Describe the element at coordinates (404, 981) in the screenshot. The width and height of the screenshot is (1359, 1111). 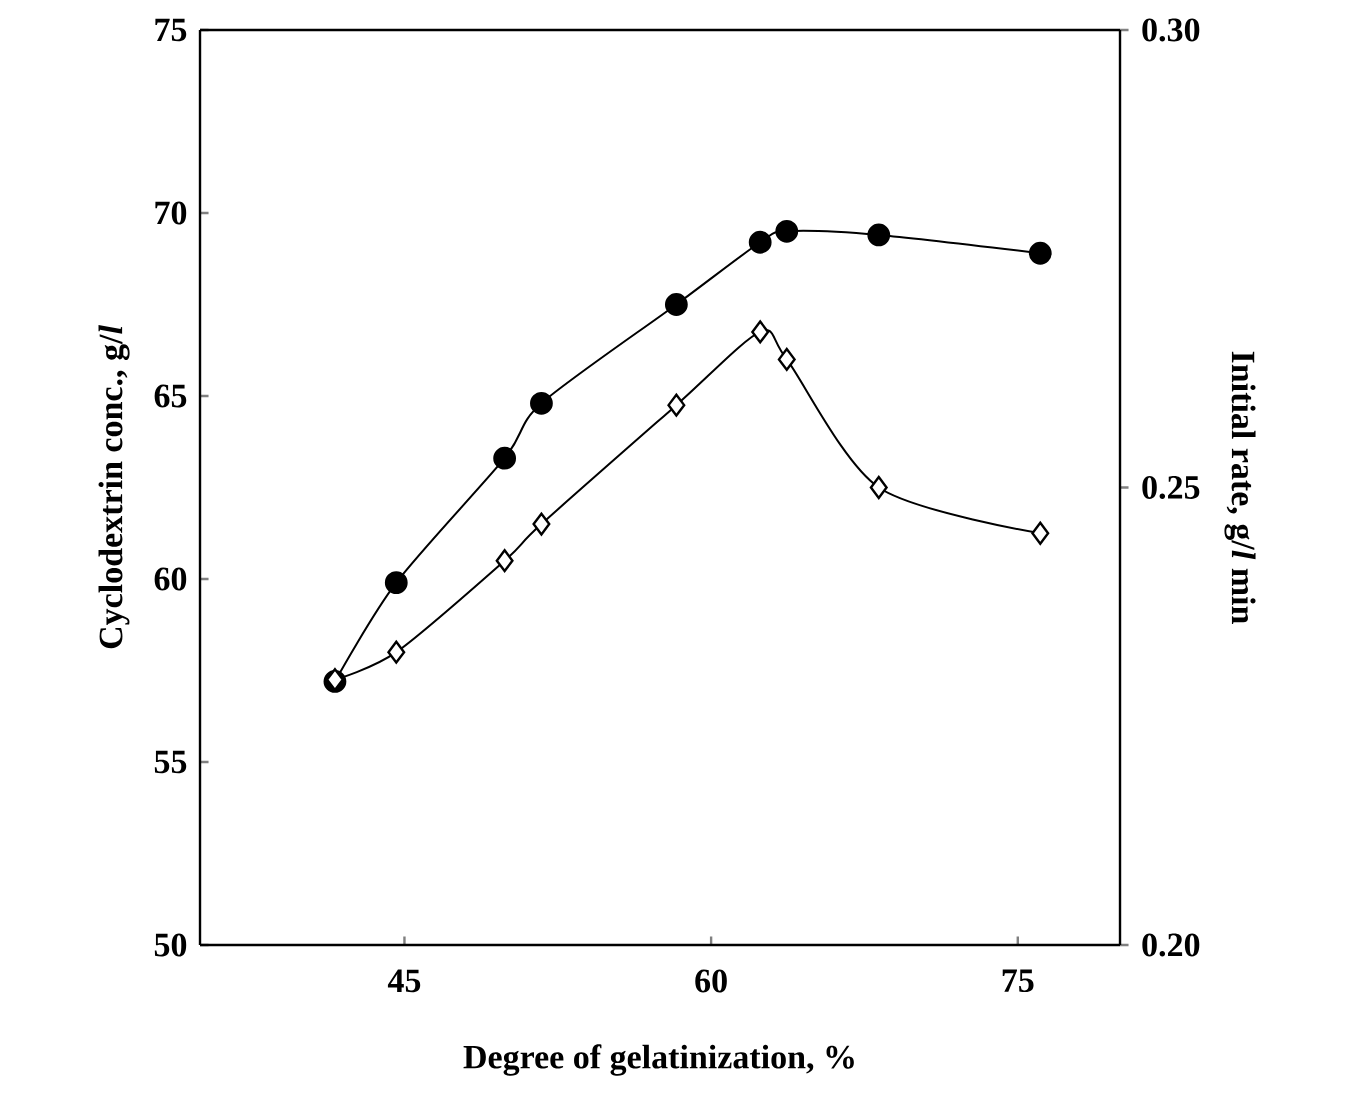
I see `x-tick-label: 45` at that location.